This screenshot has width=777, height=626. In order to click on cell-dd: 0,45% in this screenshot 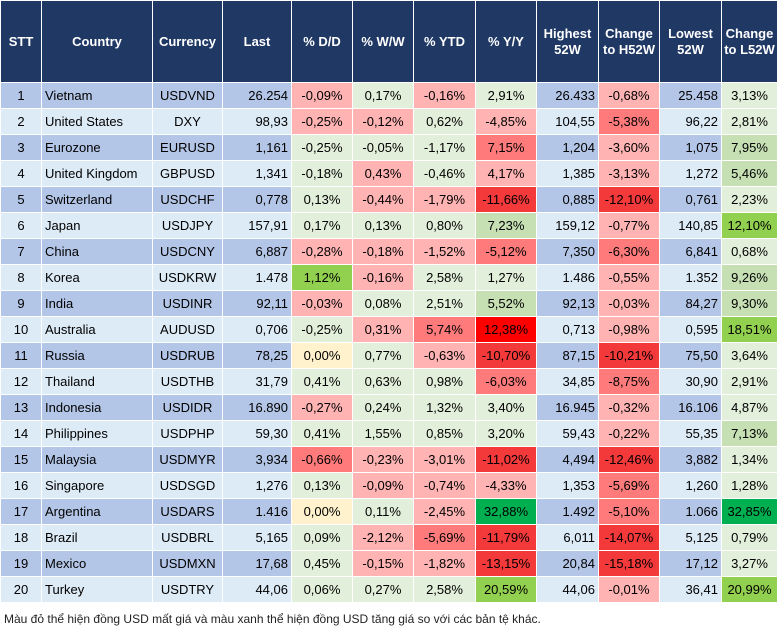, I will do `click(322, 564)`.